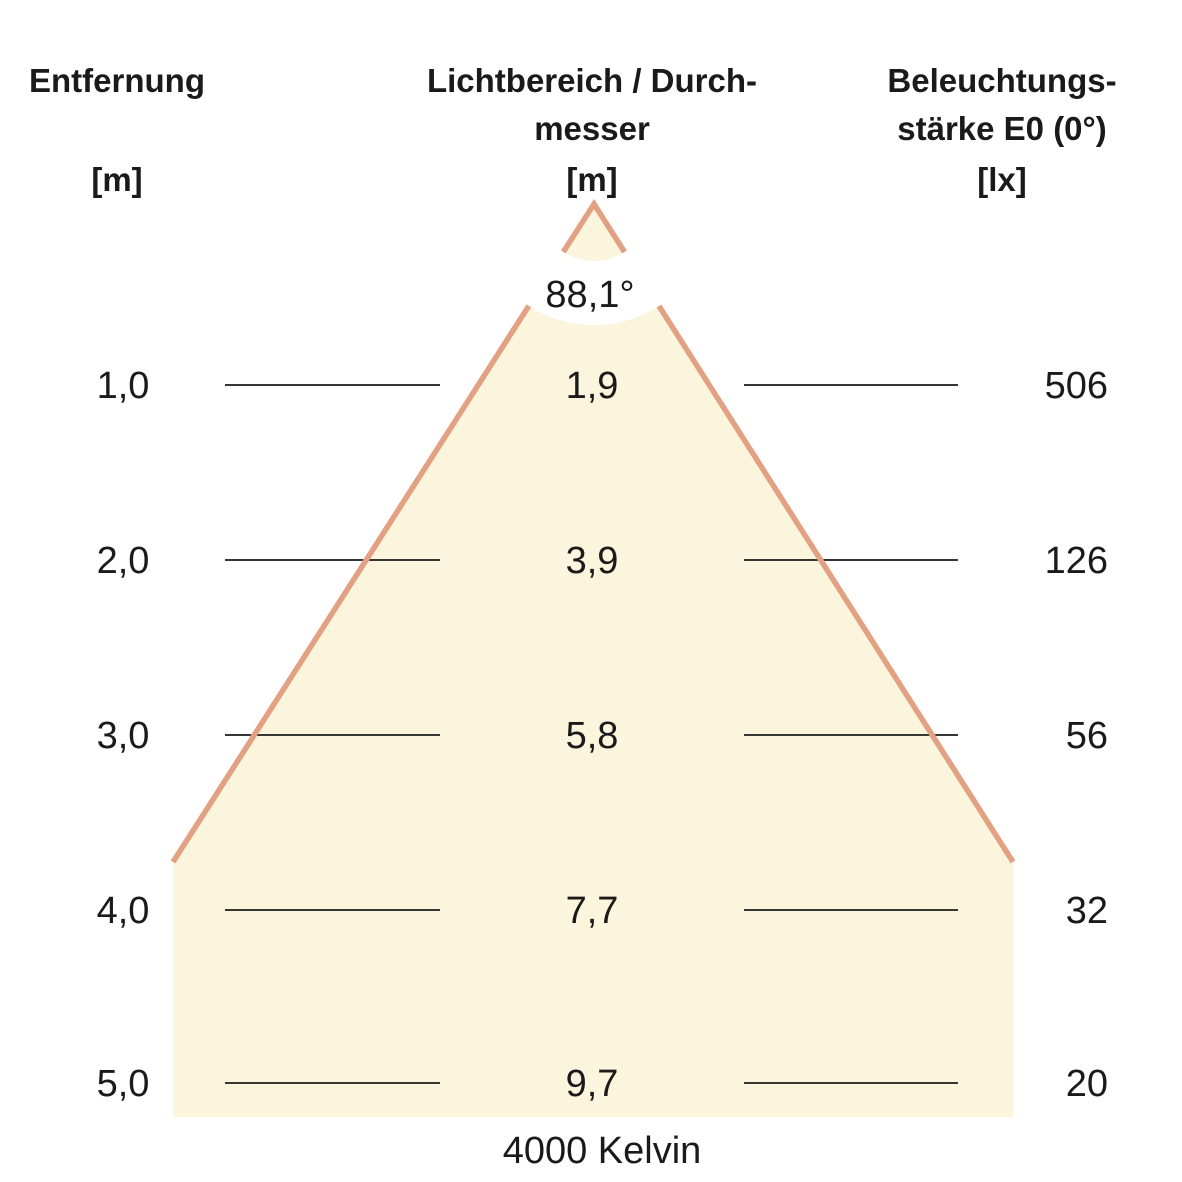 The height and width of the screenshot is (1182, 1182). Describe the element at coordinates (123, 911) in the screenshot. I see `distance-value-4: 4,0` at that location.